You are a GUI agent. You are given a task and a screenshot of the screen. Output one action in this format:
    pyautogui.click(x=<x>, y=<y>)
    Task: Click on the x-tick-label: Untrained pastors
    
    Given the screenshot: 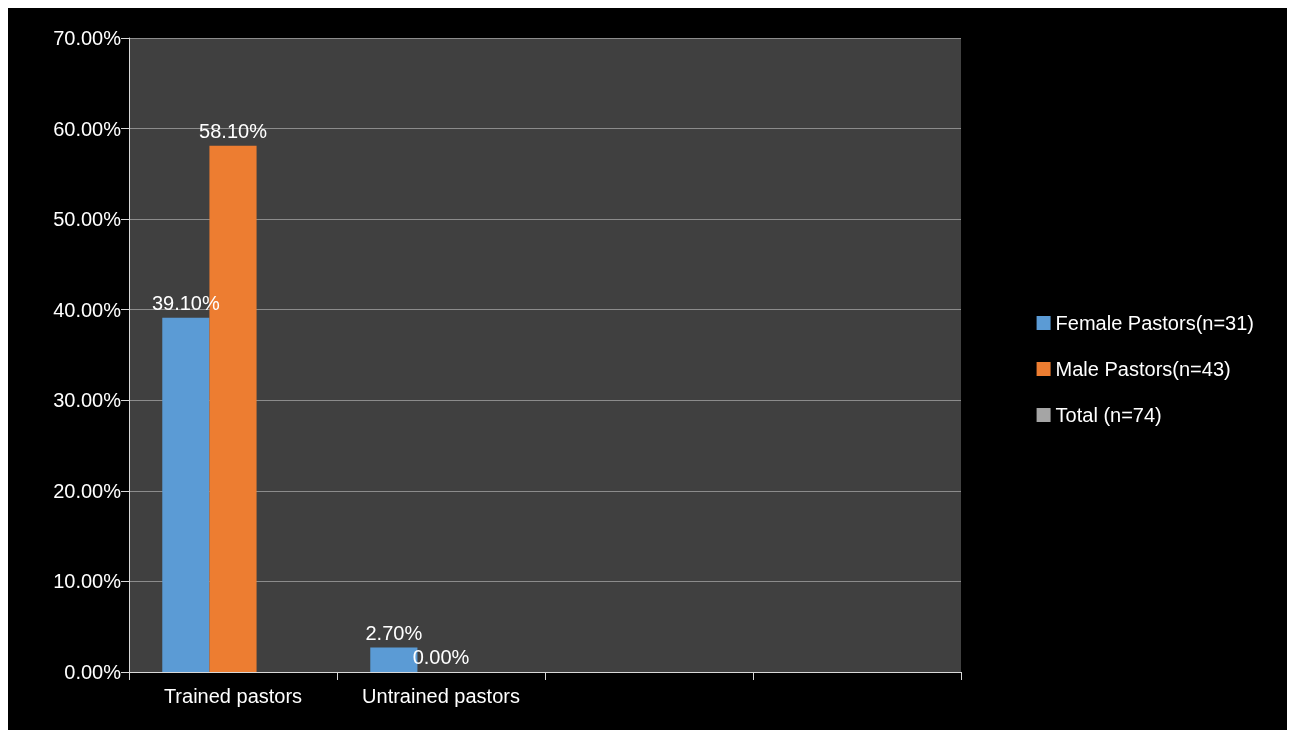 What is the action you would take?
    pyautogui.click(x=441, y=696)
    